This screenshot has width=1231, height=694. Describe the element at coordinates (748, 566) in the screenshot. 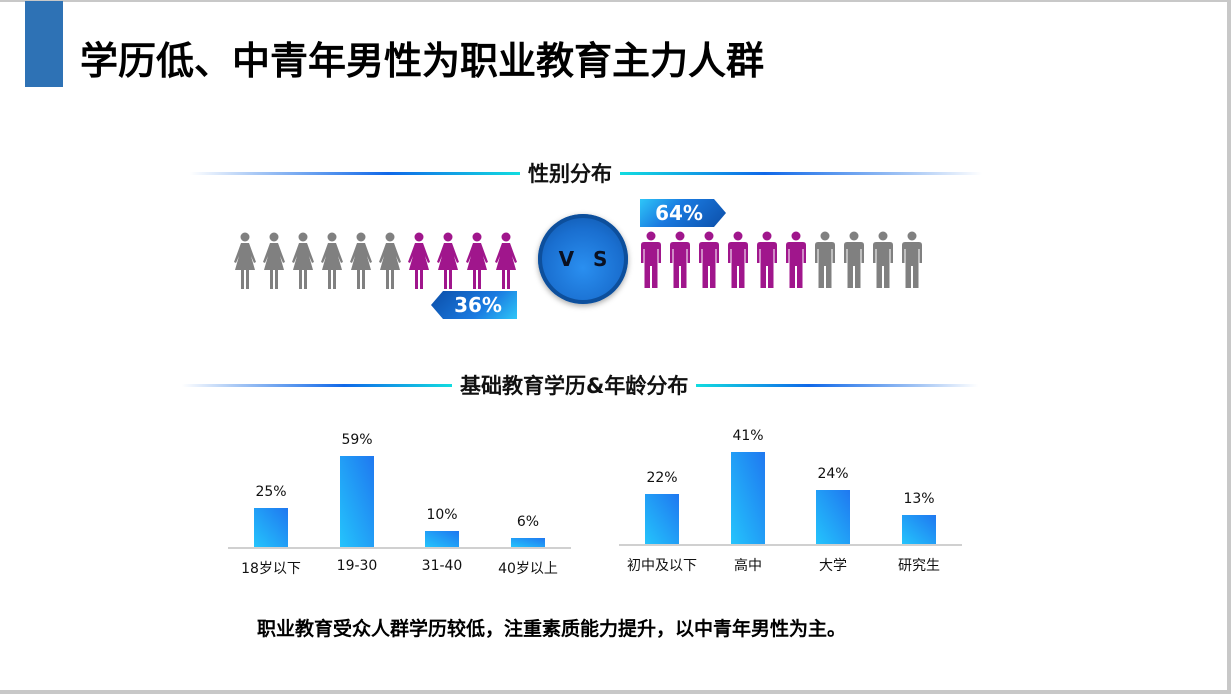

I see `category-label: 高中` at that location.